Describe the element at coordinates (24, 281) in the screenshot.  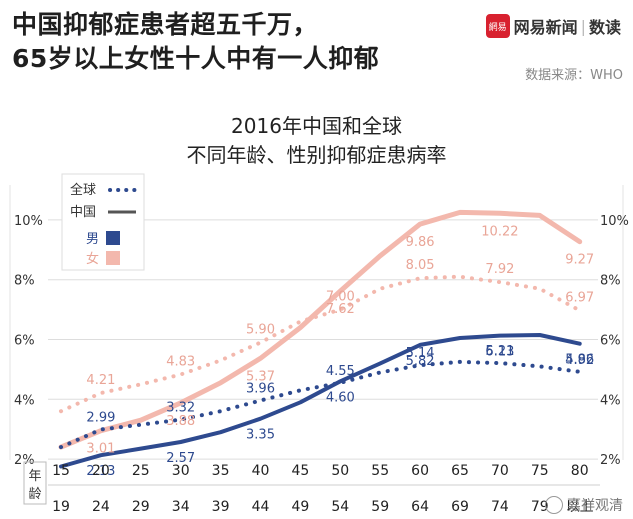
I see `y-tick-label-left: 8%` at that location.